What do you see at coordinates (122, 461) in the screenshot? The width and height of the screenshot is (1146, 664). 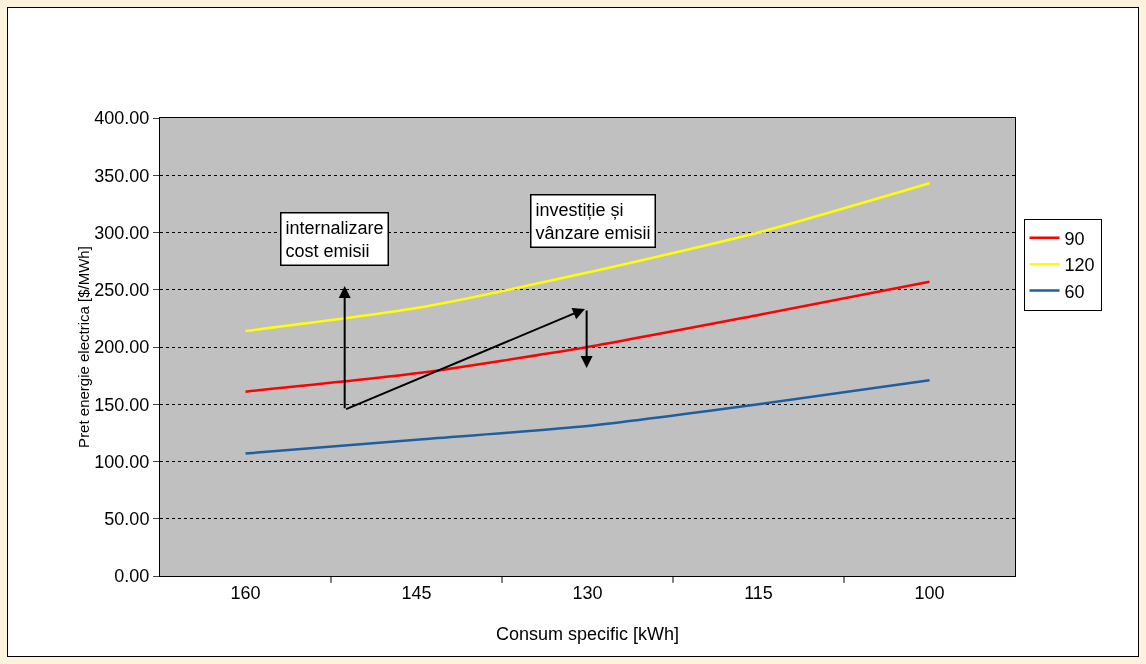 I see `y-tick-label: 100.00` at bounding box center [122, 461].